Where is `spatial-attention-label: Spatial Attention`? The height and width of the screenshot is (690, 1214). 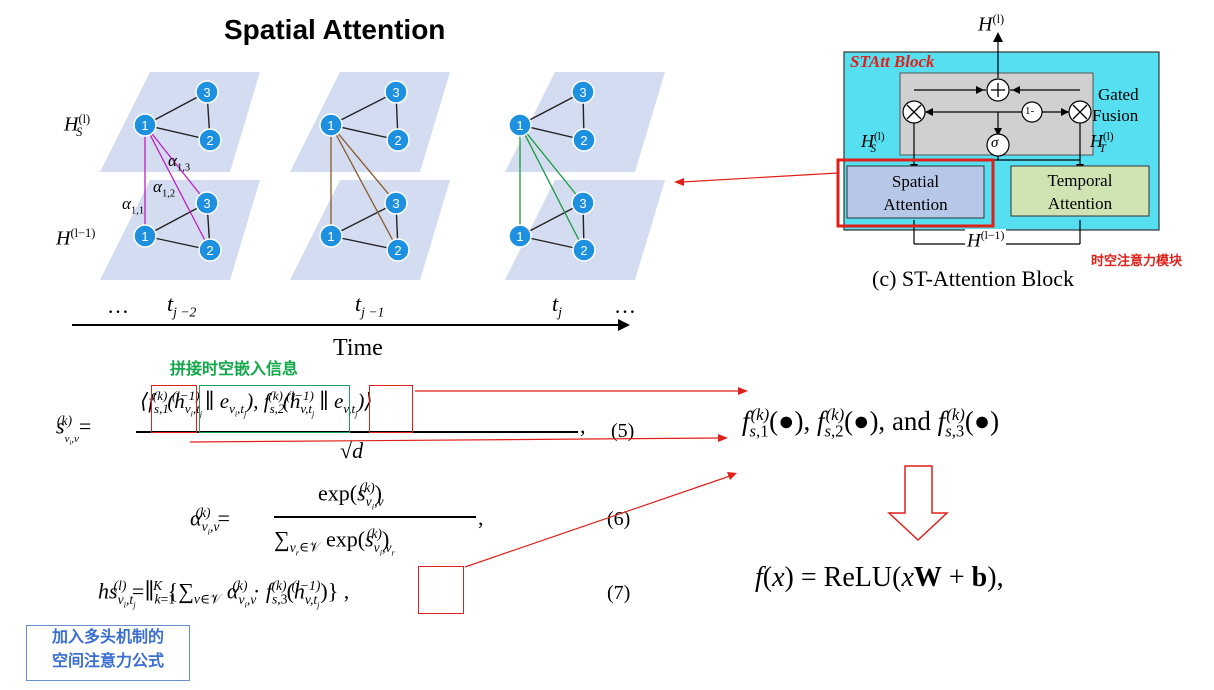 spatial-attention-label: Spatial Attention is located at coordinates (915, 193).